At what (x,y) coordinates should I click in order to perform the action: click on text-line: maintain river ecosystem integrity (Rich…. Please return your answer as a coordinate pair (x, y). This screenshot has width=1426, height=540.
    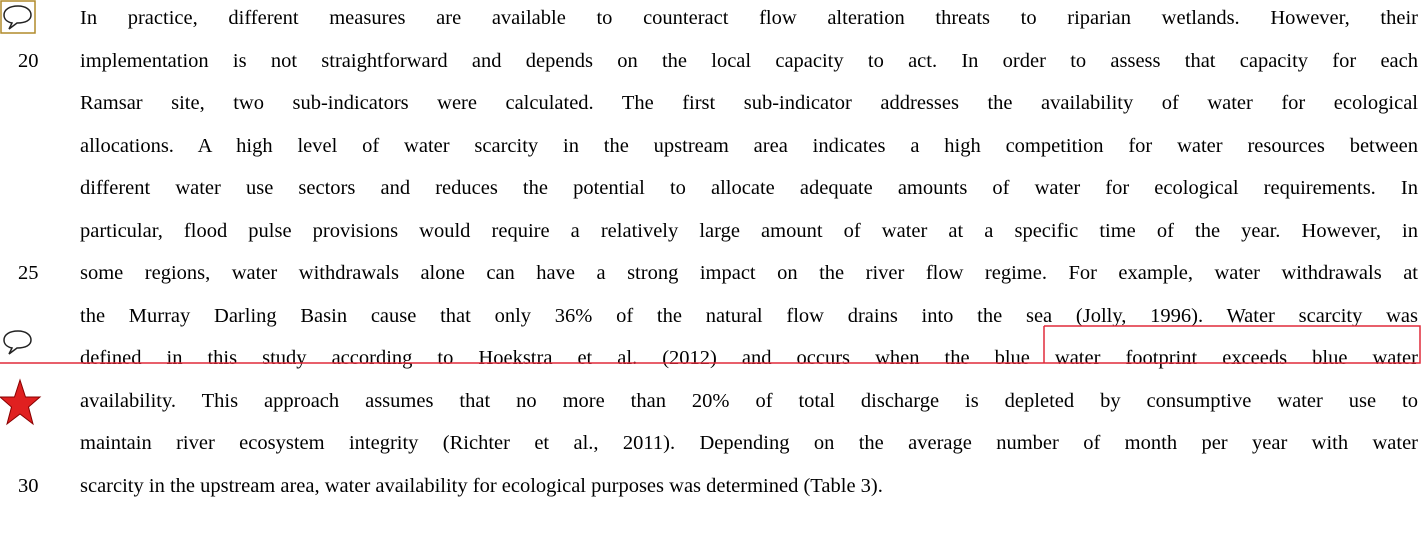
    Looking at the image, I should click on (749, 443).